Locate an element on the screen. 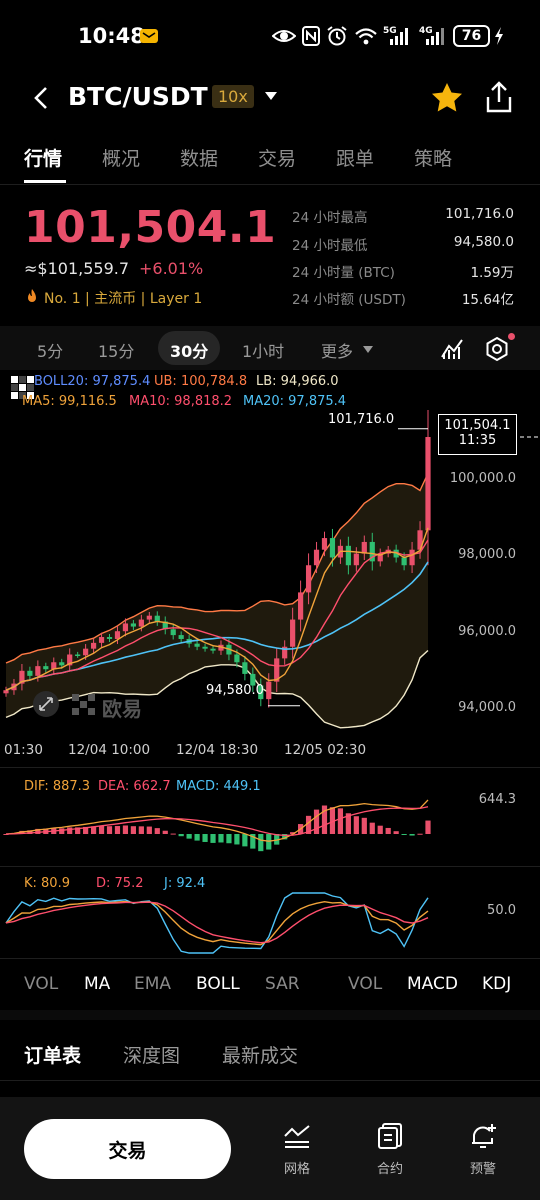 The width and height of the screenshot is (540, 1200). leverage-badge: 10x is located at coordinates (233, 96).